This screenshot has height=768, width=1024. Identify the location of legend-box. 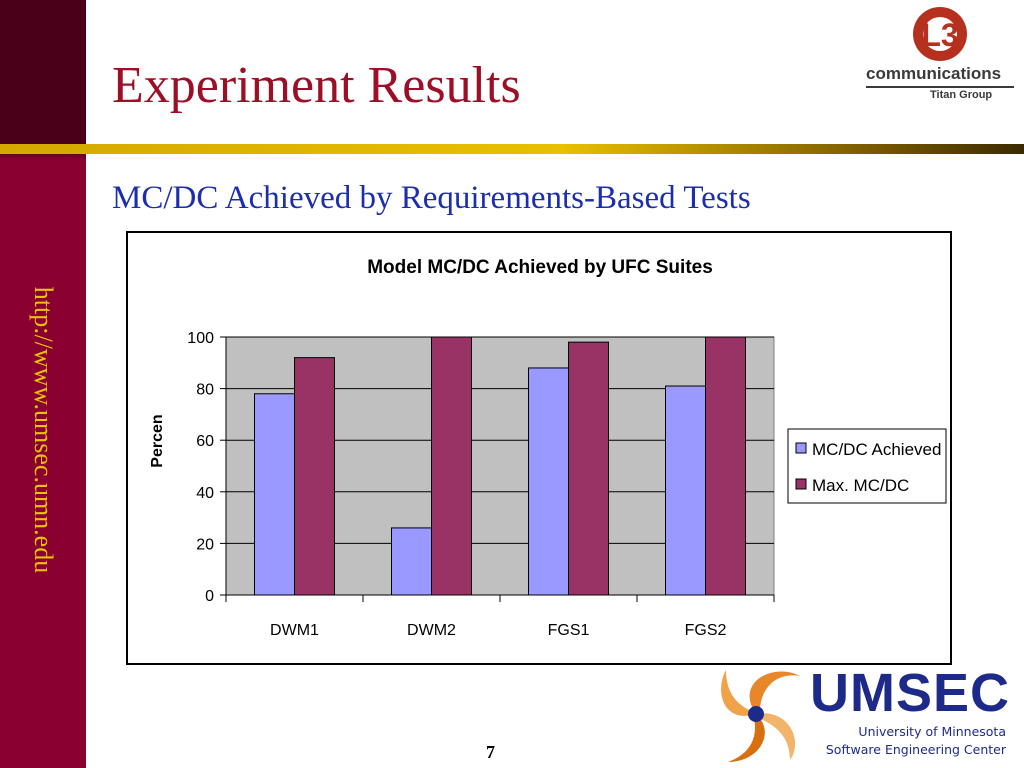
(867, 466).